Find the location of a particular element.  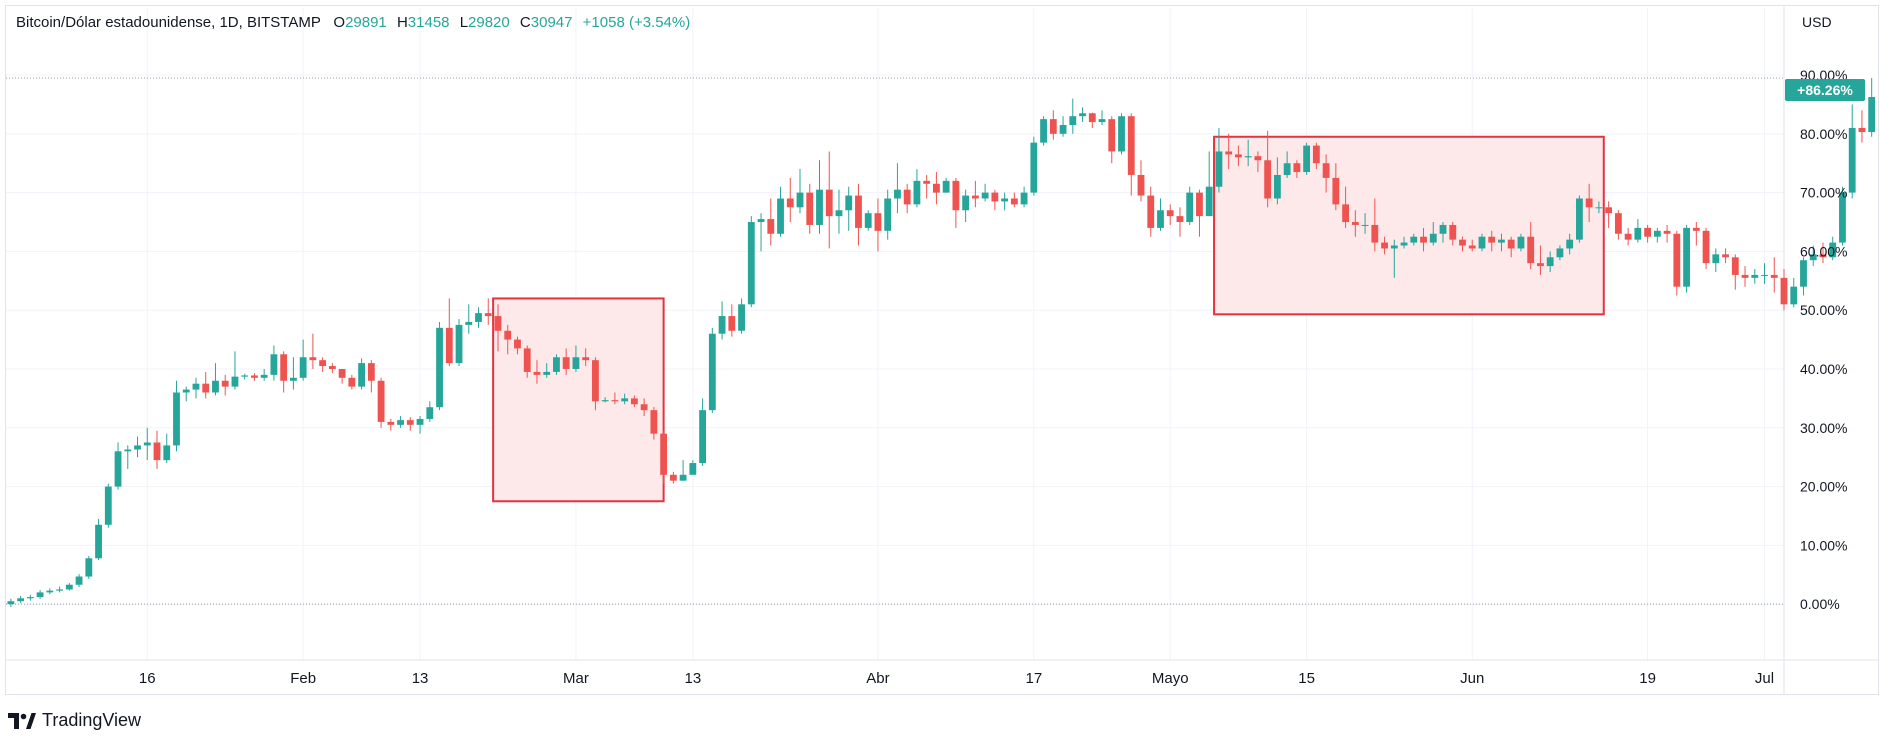

y-tick-label: 30.00% is located at coordinates (1823, 428).